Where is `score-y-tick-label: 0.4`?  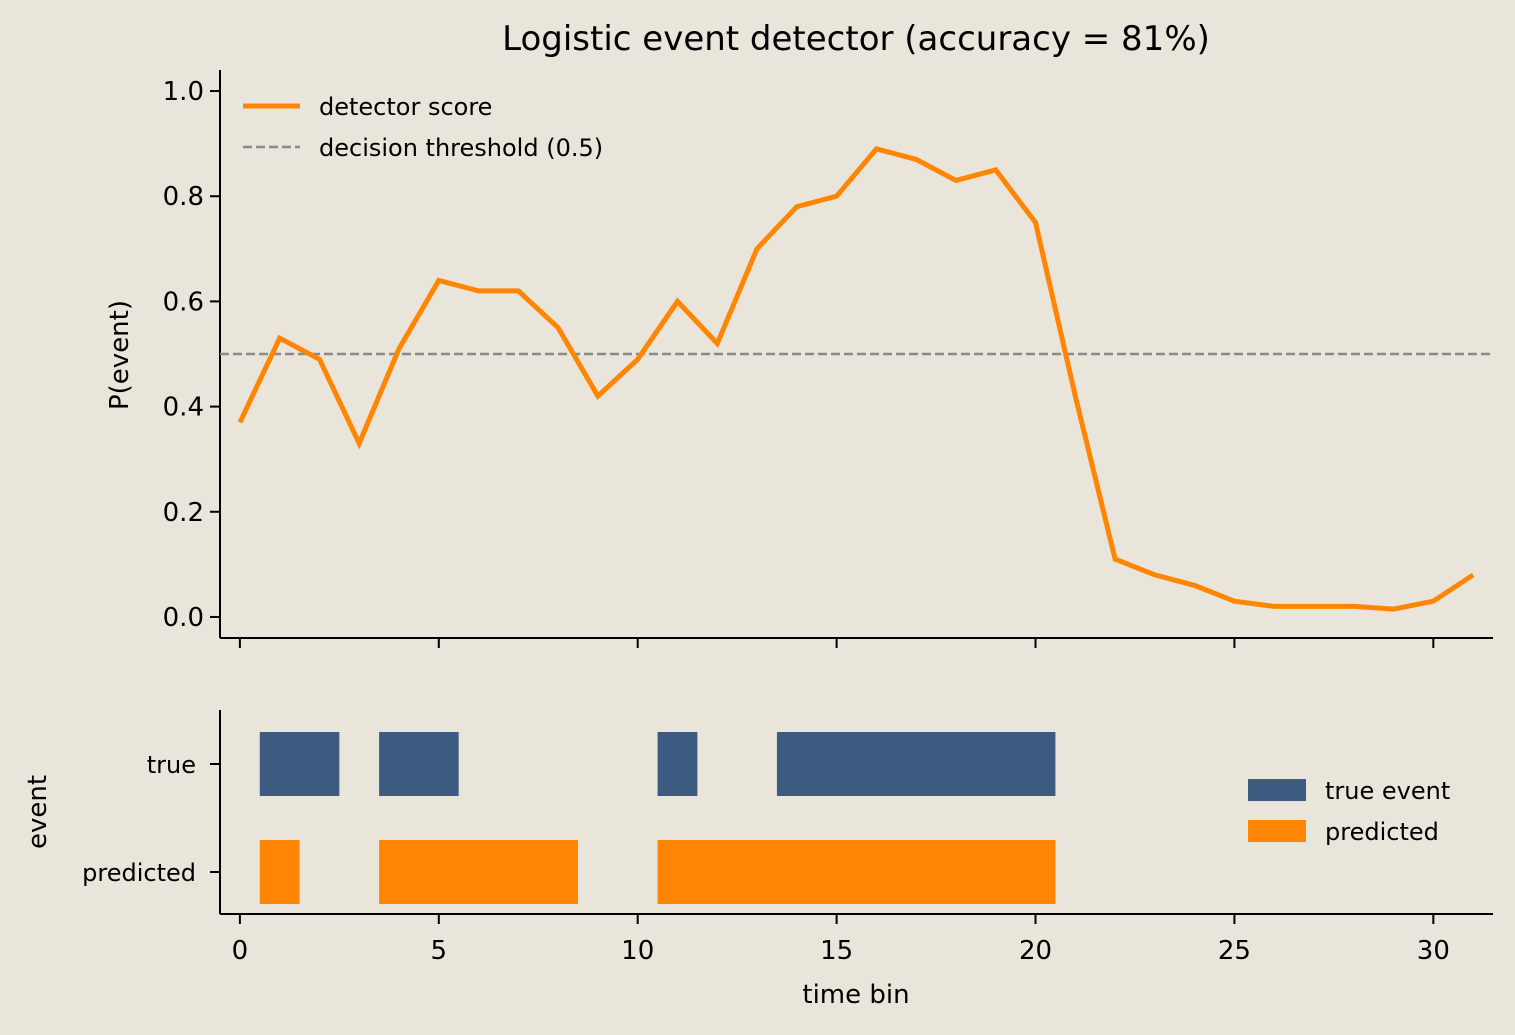 score-y-tick-label: 0.4 is located at coordinates (183, 408).